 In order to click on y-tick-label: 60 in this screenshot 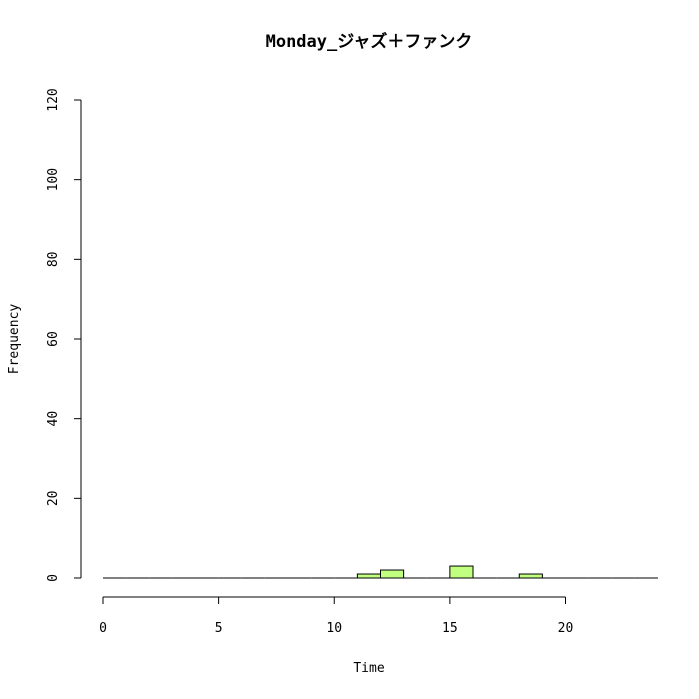, I will do `click(53, 339)`.